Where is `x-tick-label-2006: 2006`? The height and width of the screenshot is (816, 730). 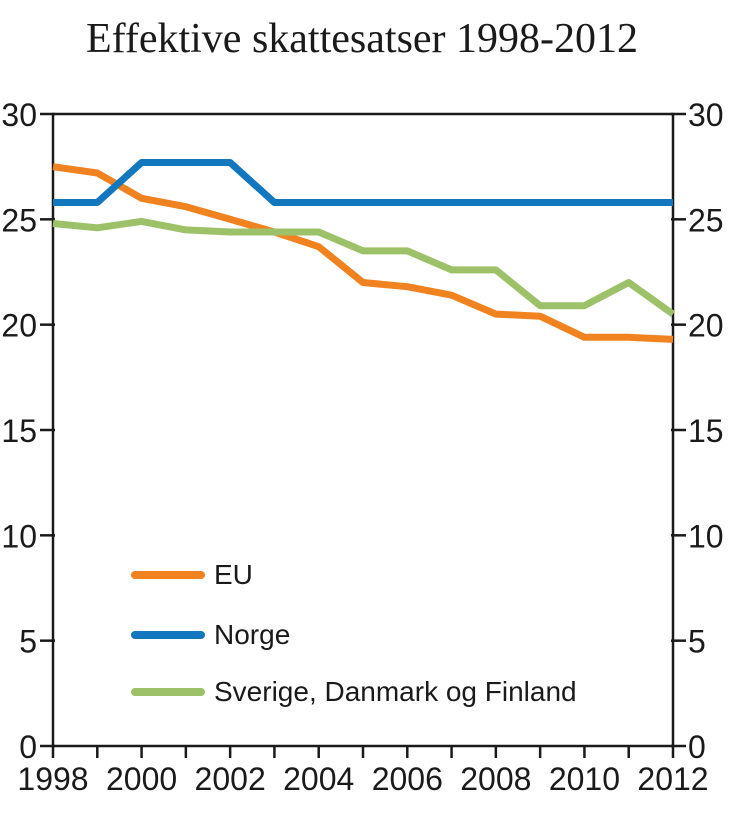
x-tick-label-2006: 2006 is located at coordinates (407, 779).